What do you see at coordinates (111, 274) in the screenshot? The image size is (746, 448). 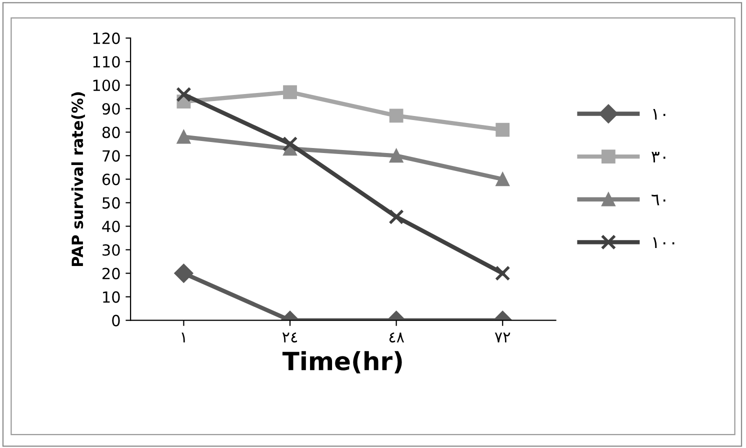 I see `y-tick-label: 20` at bounding box center [111, 274].